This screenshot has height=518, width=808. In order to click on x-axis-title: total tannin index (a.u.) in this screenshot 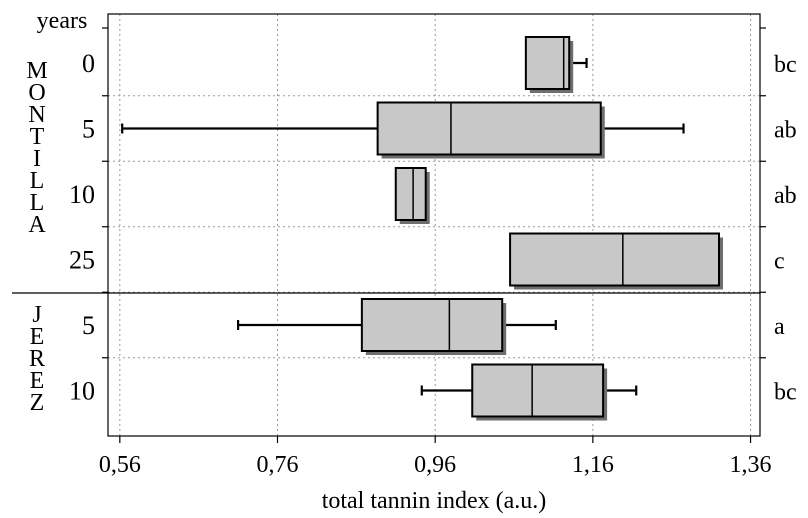, I will do `click(434, 501)`.